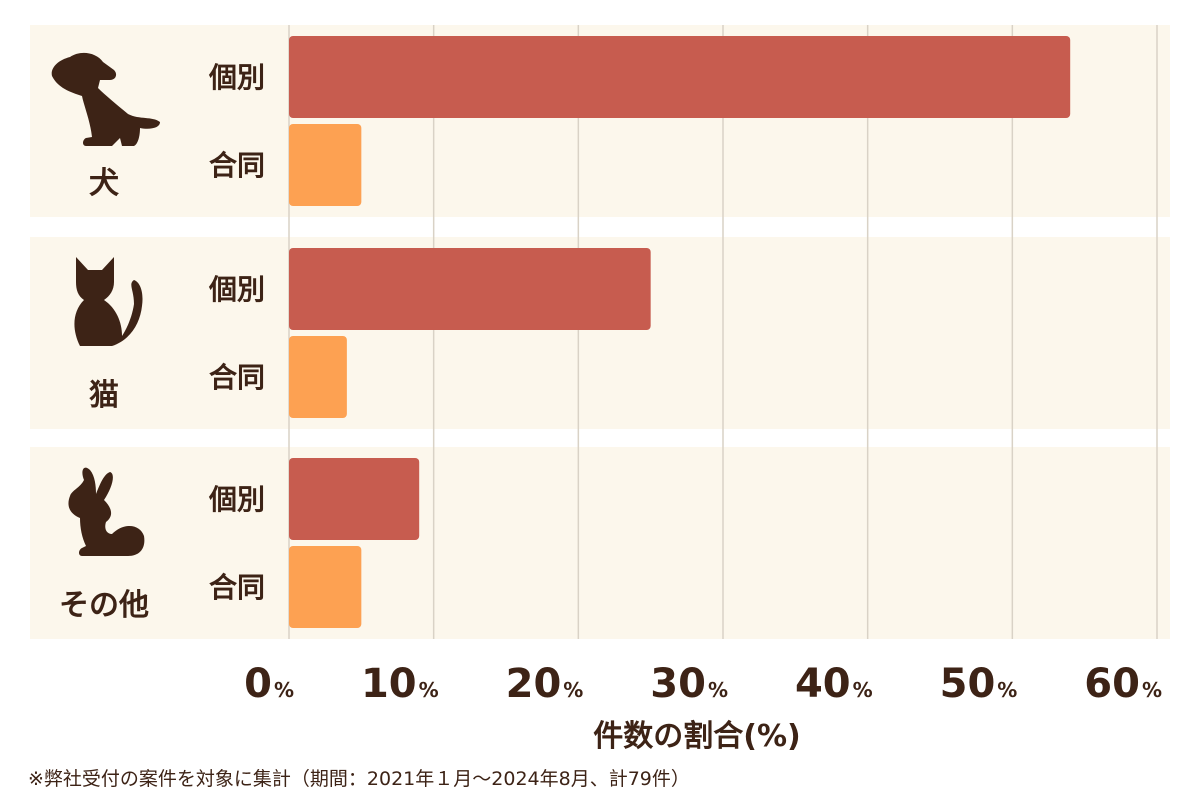 The width and height of the screenshot is (1200, 800). Describe the element at coordinates (545, 684) in the screenshot. I see `x-tick-label: 20%` at that location.